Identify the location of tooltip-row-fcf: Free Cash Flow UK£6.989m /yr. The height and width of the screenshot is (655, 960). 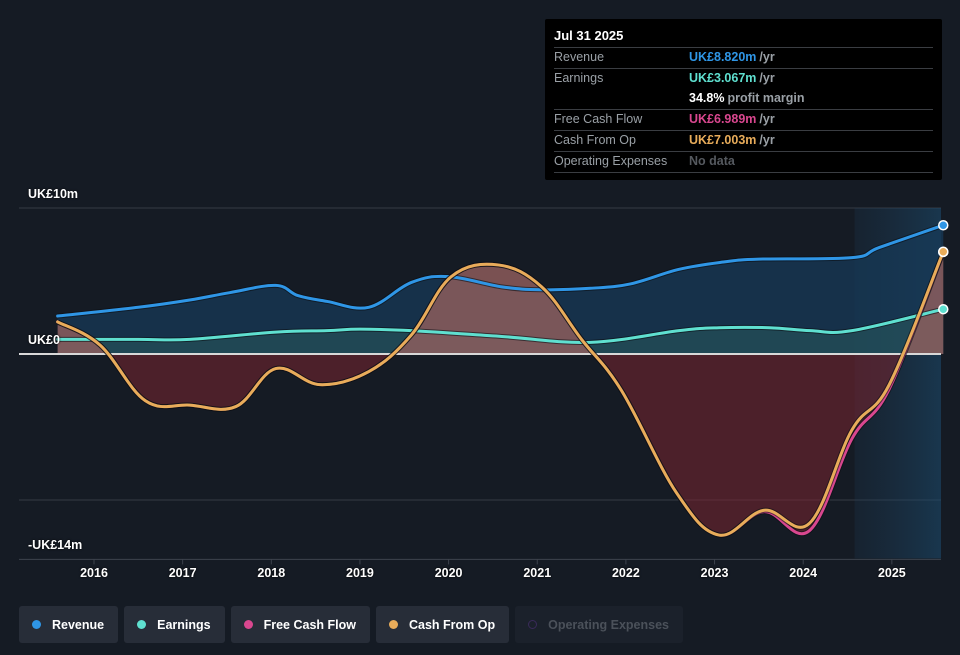
(743, 119).